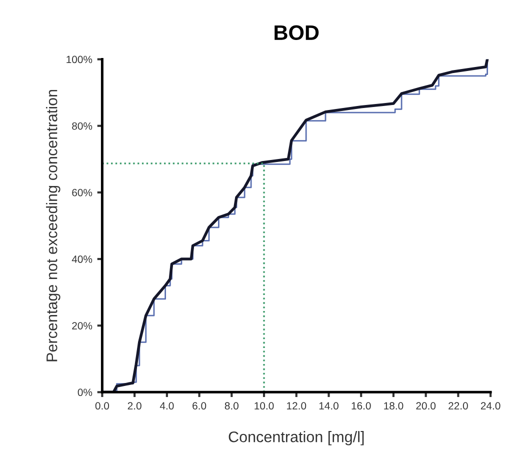 Image resolution: width=511 pixels, height=456 pixels. I want to click on x-tick-label: 20.0, so click(426, 406).